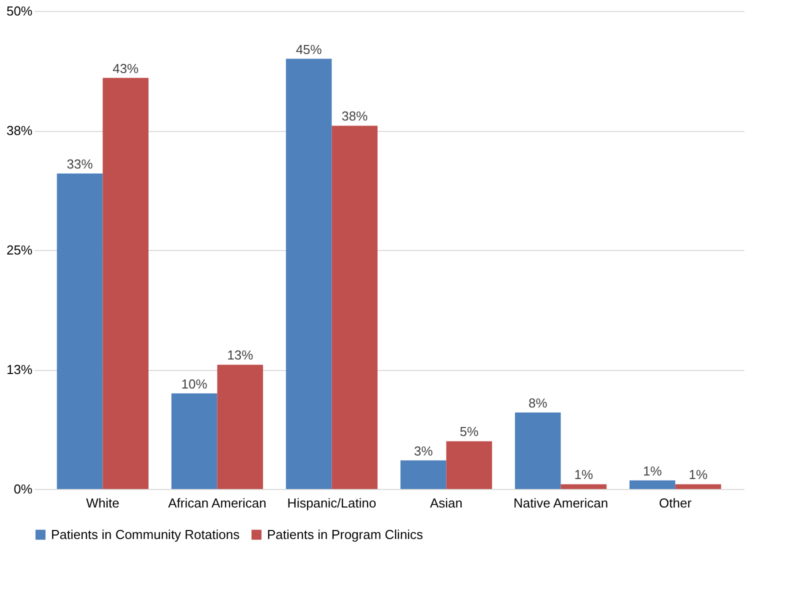 Image resolution: width=801 pixels, height=606 pixels. What do you see at coordinates (19, 11) in the screenshot?
I see `y-tick-label: 50%` at bounding box center [19, 11].